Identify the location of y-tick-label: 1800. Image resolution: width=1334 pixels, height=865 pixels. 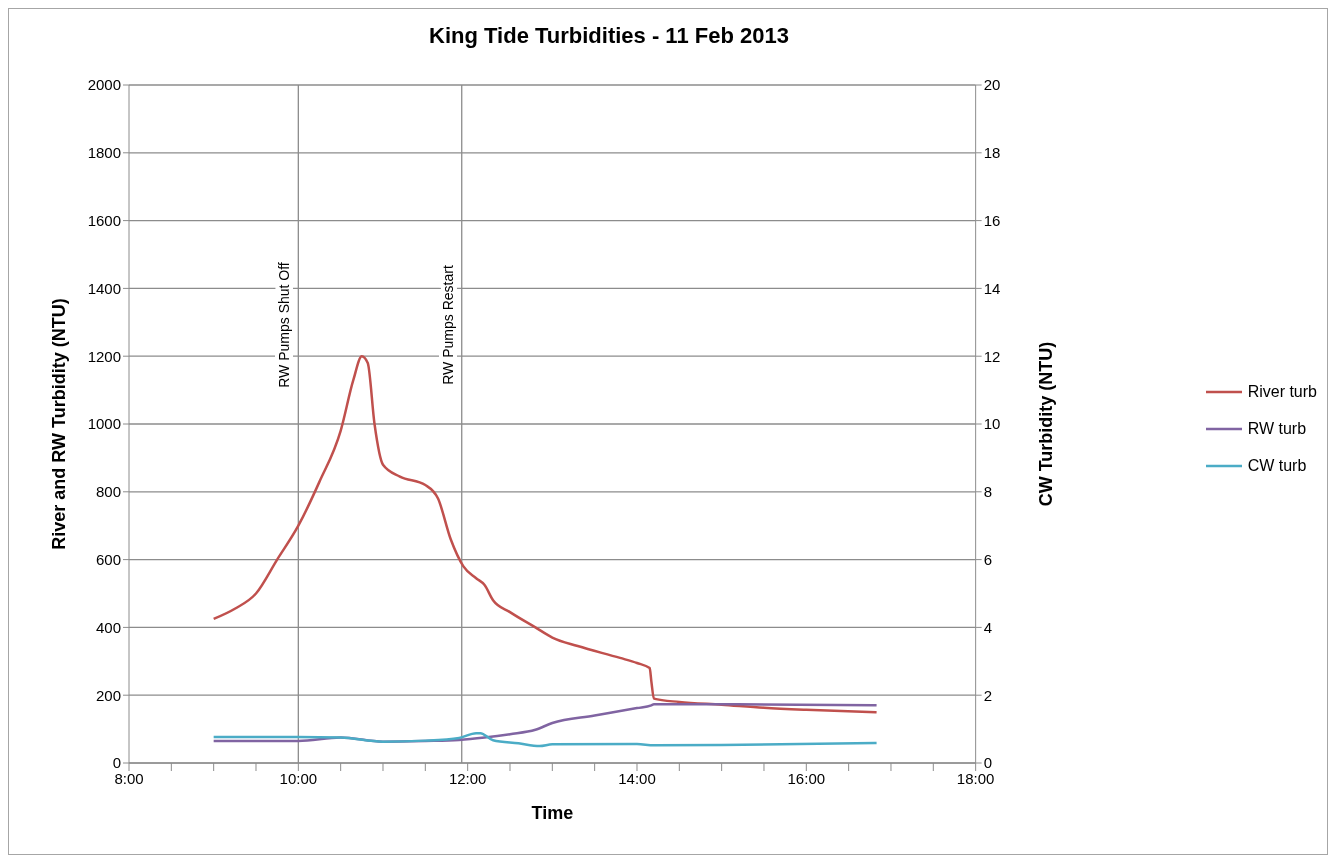
(104, 153).